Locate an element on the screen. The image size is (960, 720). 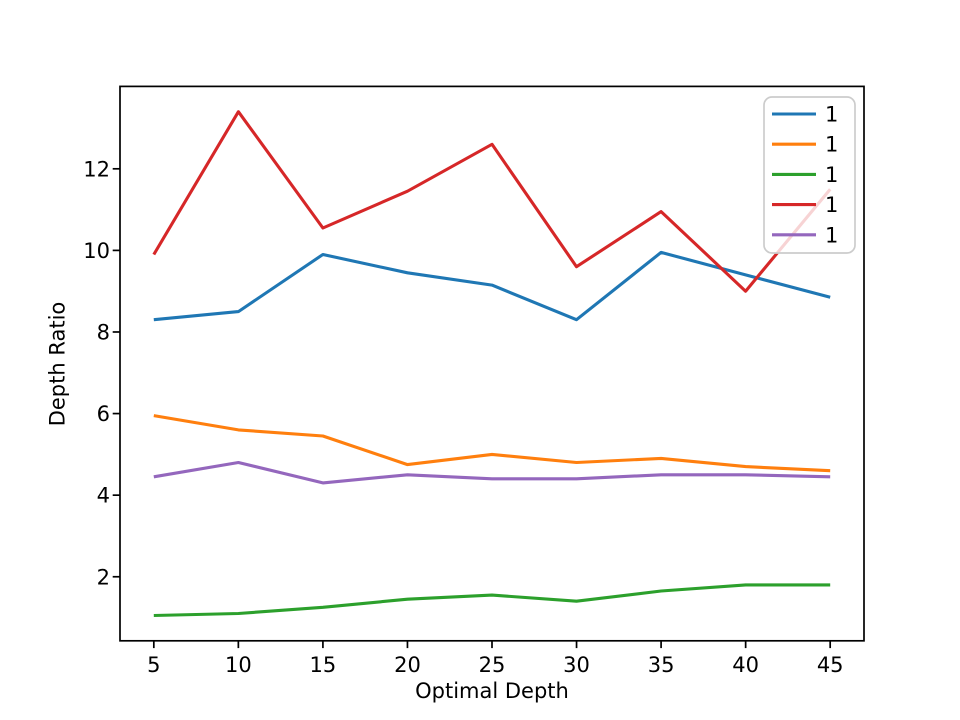
x-tick-label: 45 is located at coordinates (830, 665).